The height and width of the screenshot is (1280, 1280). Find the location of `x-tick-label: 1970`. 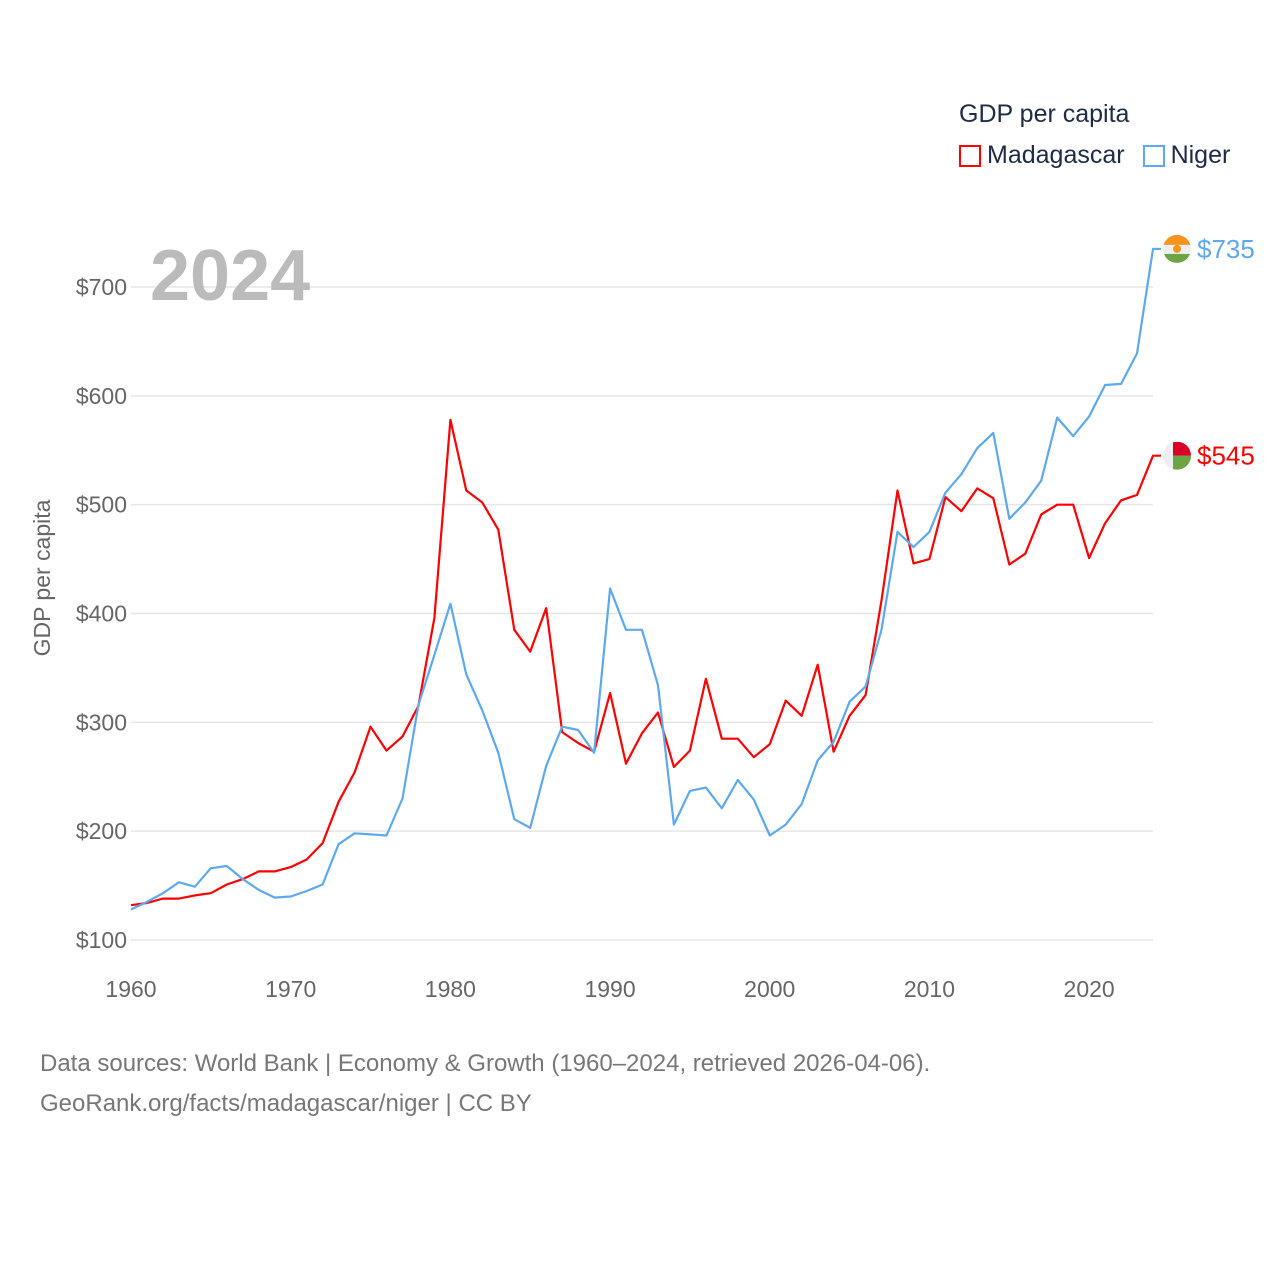

x-tick-label: 1970 is located at coordinates (290, 989).